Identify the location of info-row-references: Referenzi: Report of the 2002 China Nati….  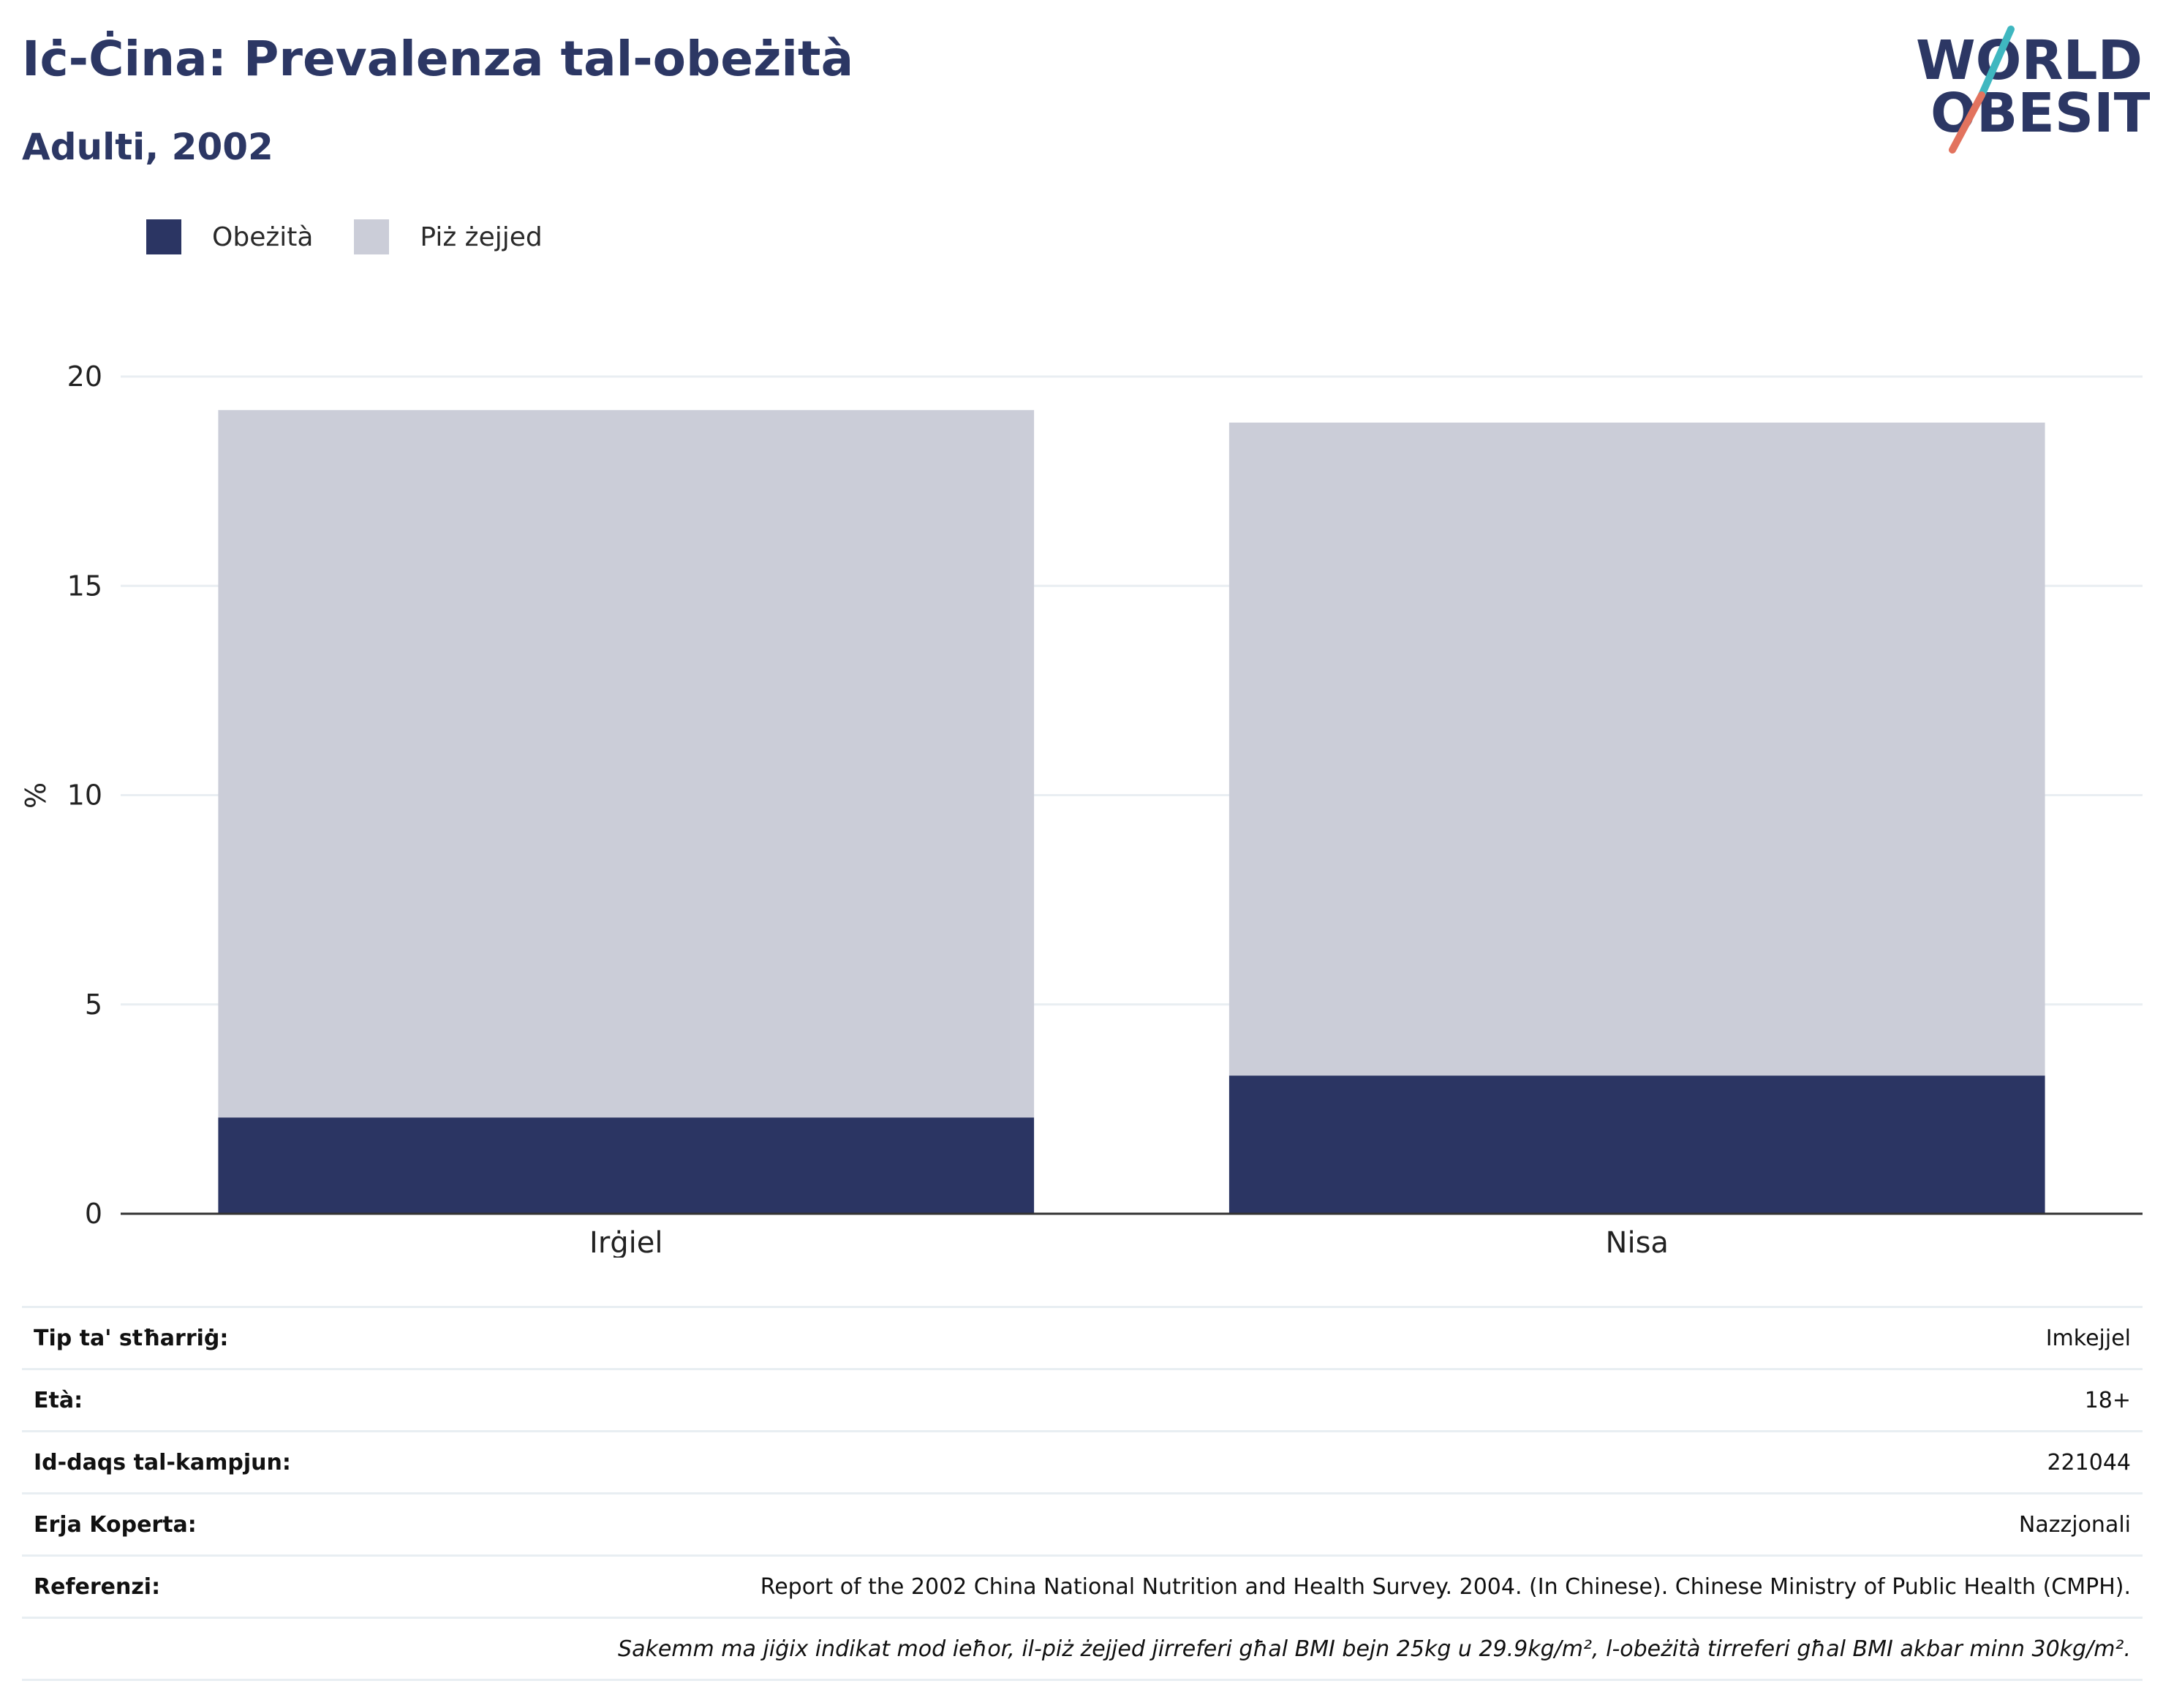
(1082, 1585).